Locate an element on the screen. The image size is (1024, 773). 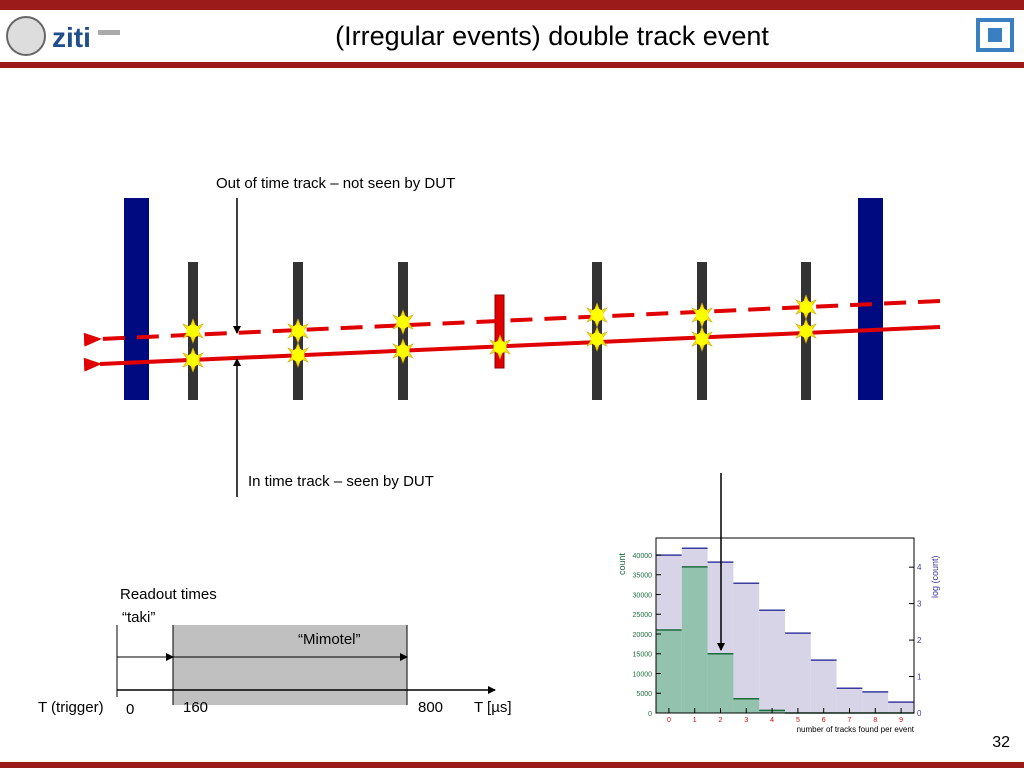
x-tick-label: 1 is located at coordinates (695, 720).